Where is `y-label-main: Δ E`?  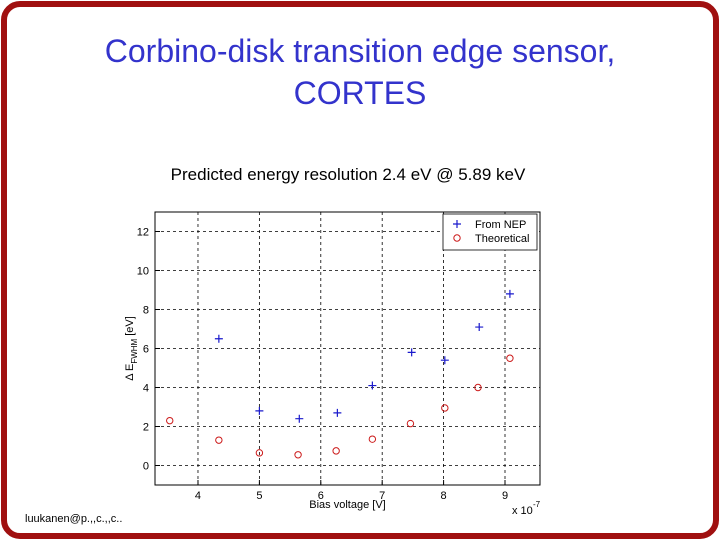 y-label-main: Δ E is located at coordinates (130, 372).